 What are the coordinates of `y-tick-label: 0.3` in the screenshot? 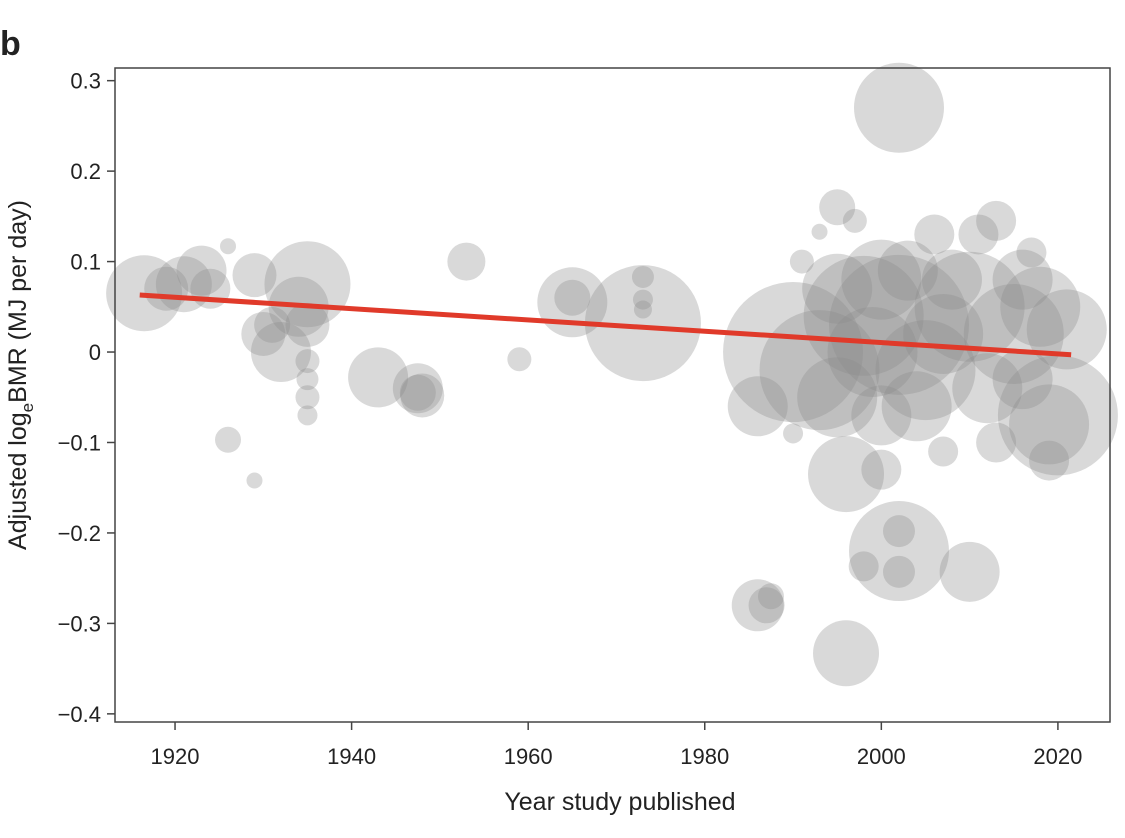 It's located at (85, 81).